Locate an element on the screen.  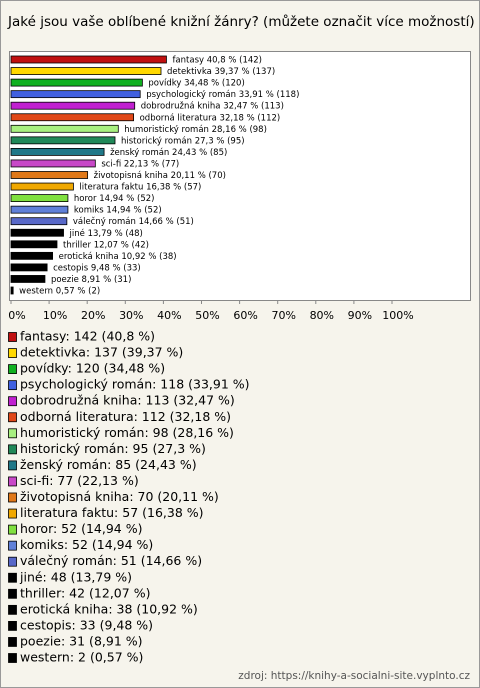
bar-label: historický román 27,3 % (95) is located at coordinates (183, 141).